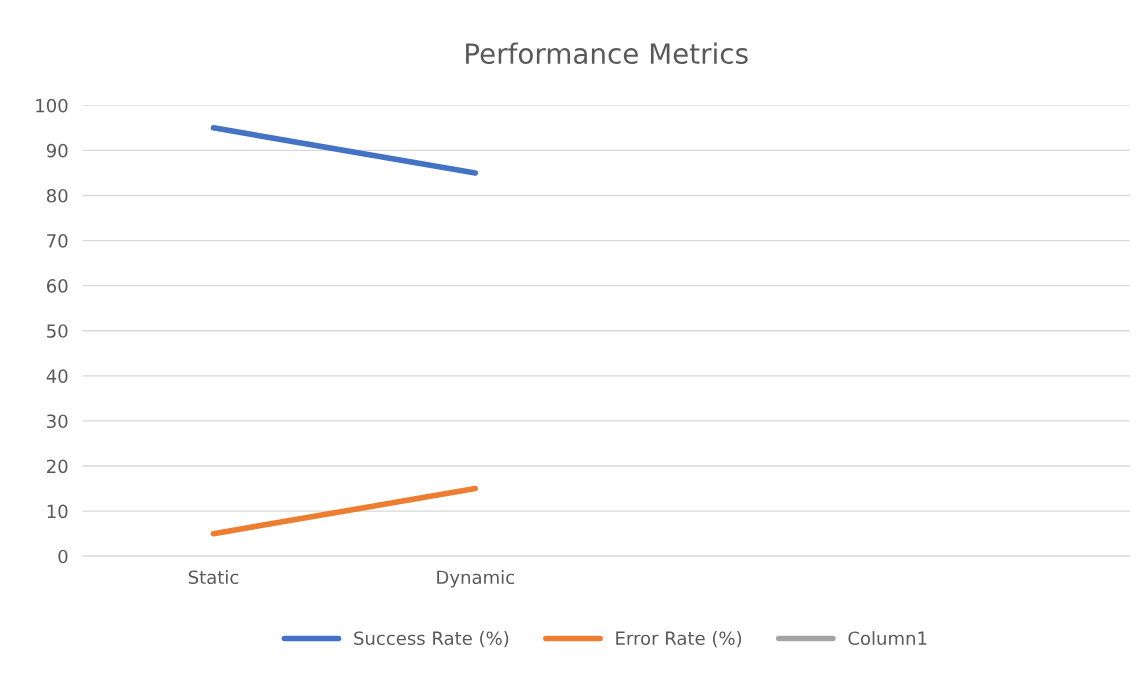 The height and width of the screenshot is (675, 1147). What do you see at coordinates (213, 577) in the screenshot?
I see `x-tick-label: Static` at bounding box center [213, 577].